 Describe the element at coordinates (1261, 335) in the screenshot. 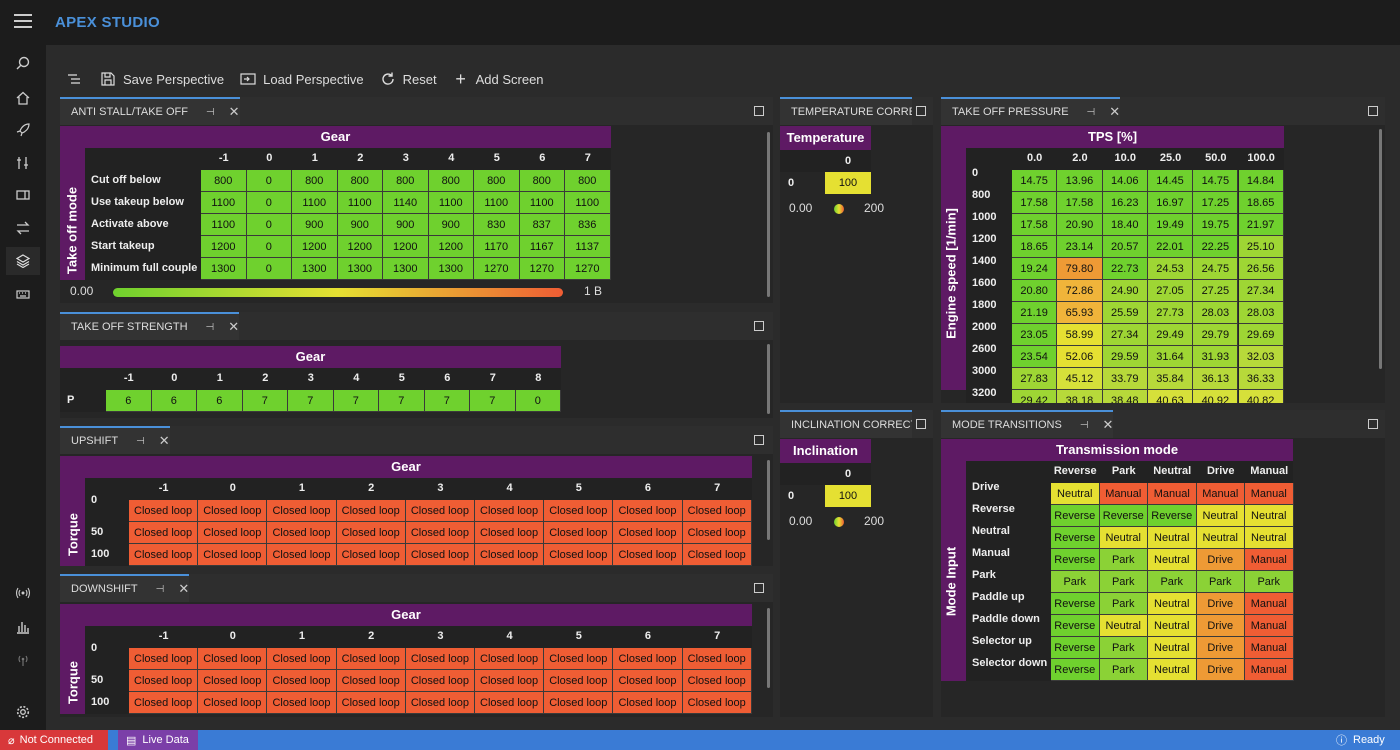

I see `table-cell: 29.69` at that location.